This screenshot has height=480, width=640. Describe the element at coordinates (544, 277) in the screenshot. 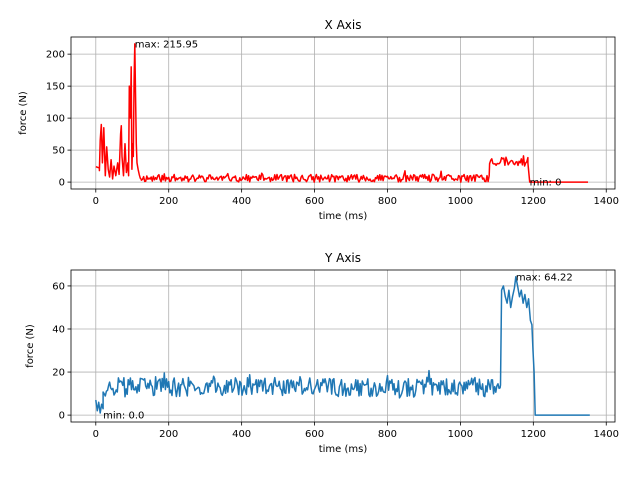

I see `annotation: max: 64.22` at that location.